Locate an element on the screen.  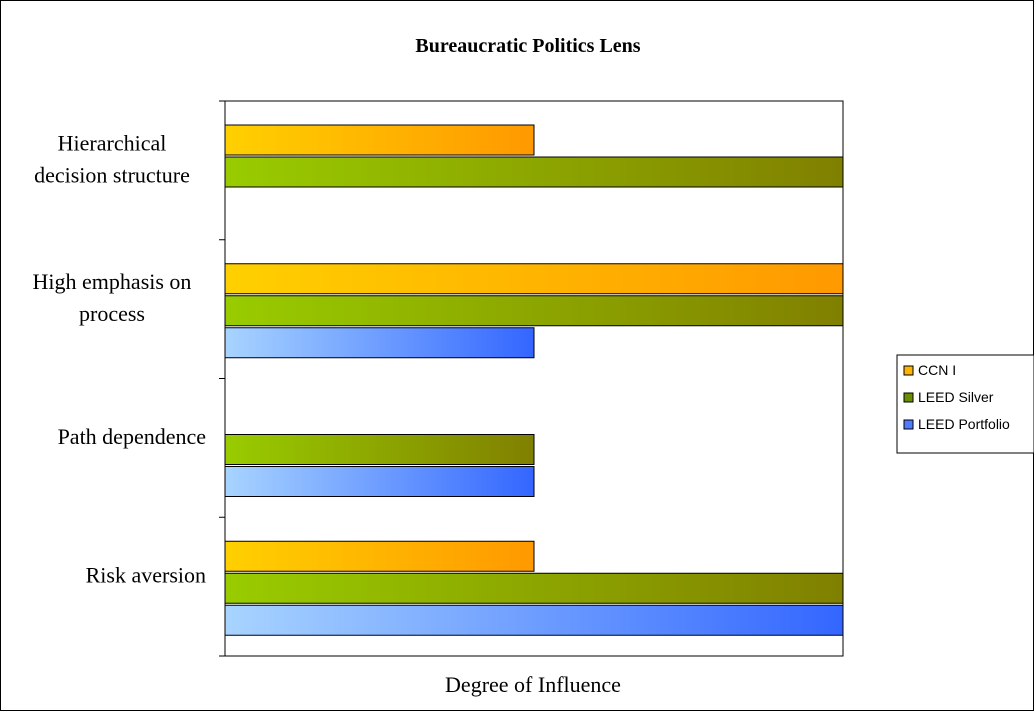
category-label: Hierarchical decision structure is located at coordinates (112, 158).